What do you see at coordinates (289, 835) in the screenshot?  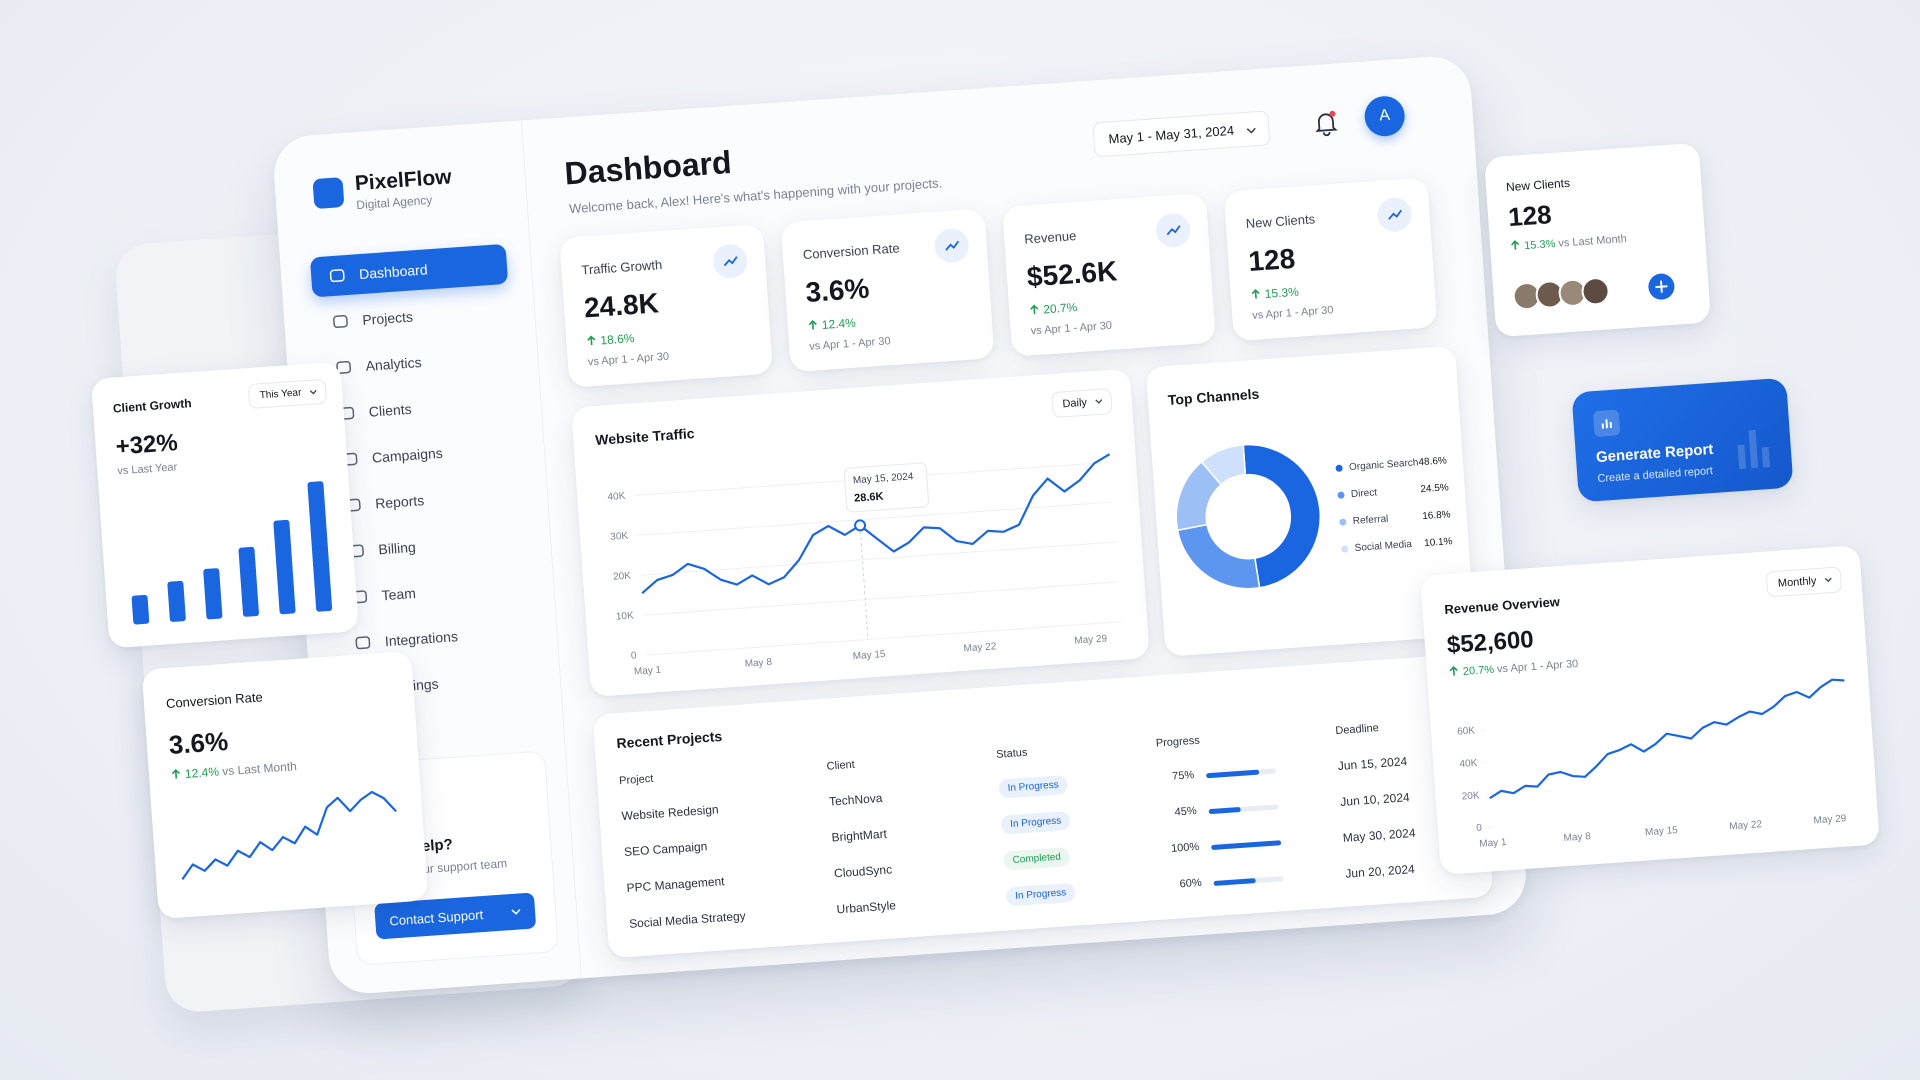 I see `line-chart` at bounding box center [289, 835].